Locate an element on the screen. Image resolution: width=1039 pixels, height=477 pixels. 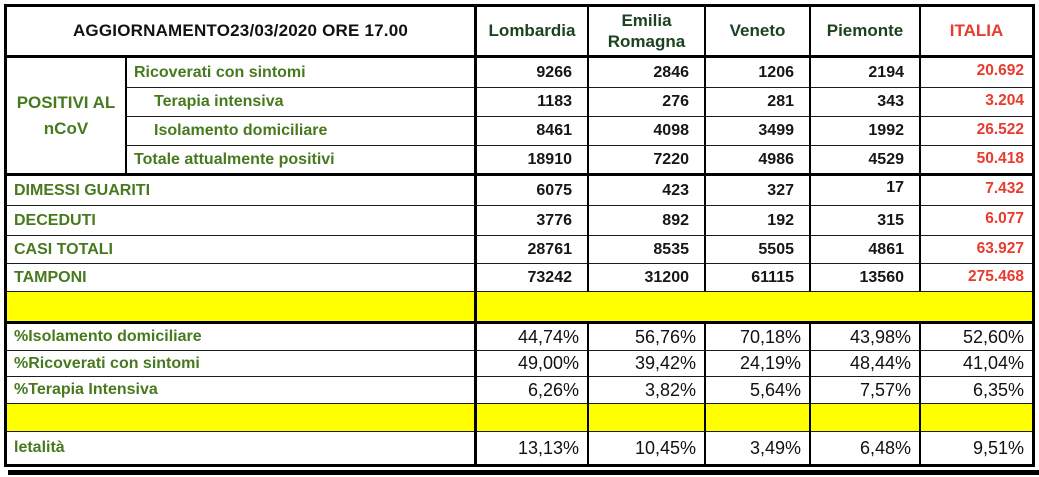
row-label-pct-isolamento: %Isolamento domiciliare is located at coordinates (242, 337).